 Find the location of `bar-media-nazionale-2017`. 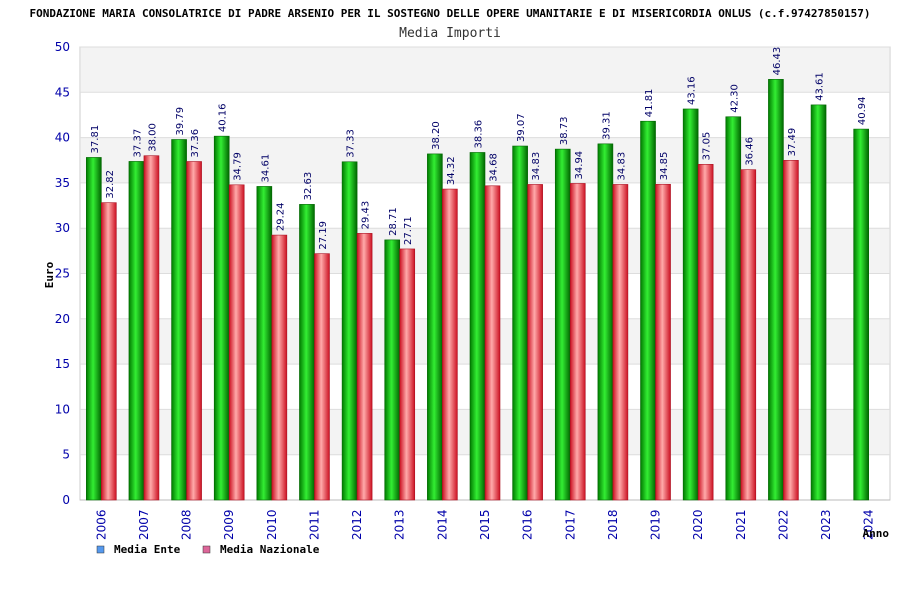

bar-media-nazionale-2017 is located at coordinates (577, 342).